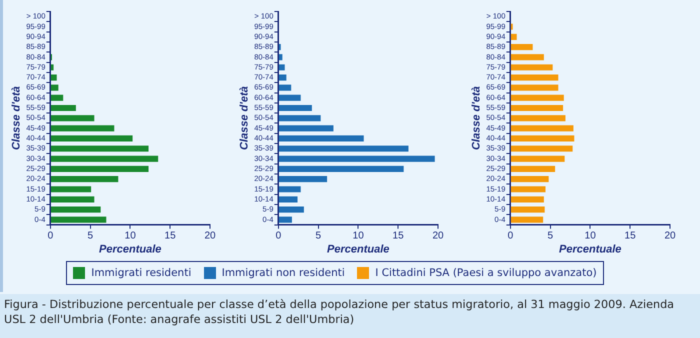 This screenshot has height=338, width=700. Describe the element at coordinates (486, 273) in the screenshot. I see `legend-label: I Cittadini PSA (Paesi a sviluppo avanzato)` at that location.